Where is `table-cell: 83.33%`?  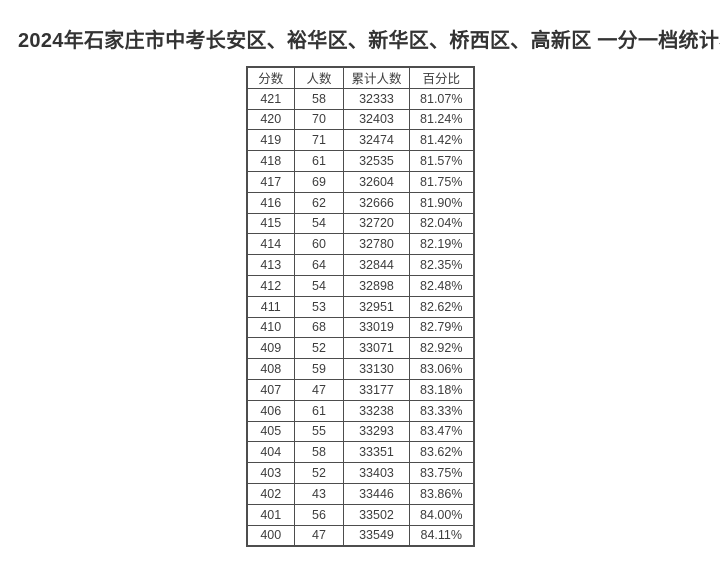
table-cell: 83.33% is located at coordinates (441, 410).